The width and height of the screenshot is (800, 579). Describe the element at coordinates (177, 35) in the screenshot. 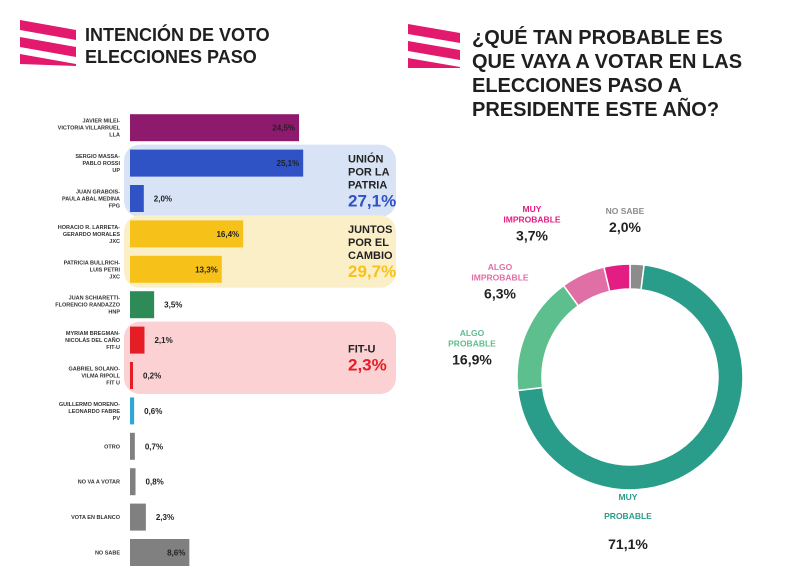

I see `title-line: INTENCIÓN DE VOTO` at that location.